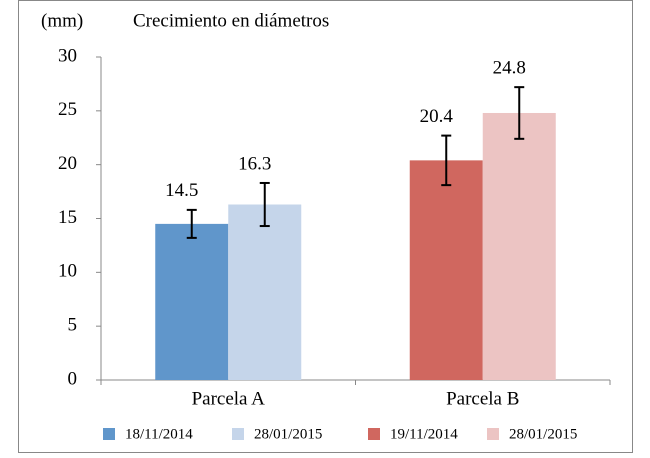  What do you see at coordinates (73, 378) in the screenshot?
I see `y-tick-label: 0` at bounding box center [73, 378].